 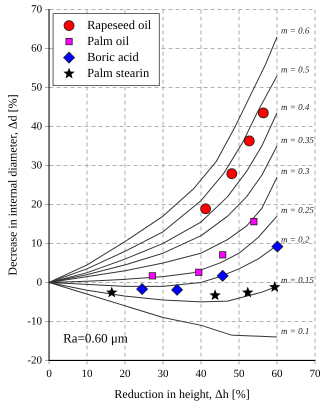 I want to click on legend-label: Boric acid, so click(x=113, y=57).